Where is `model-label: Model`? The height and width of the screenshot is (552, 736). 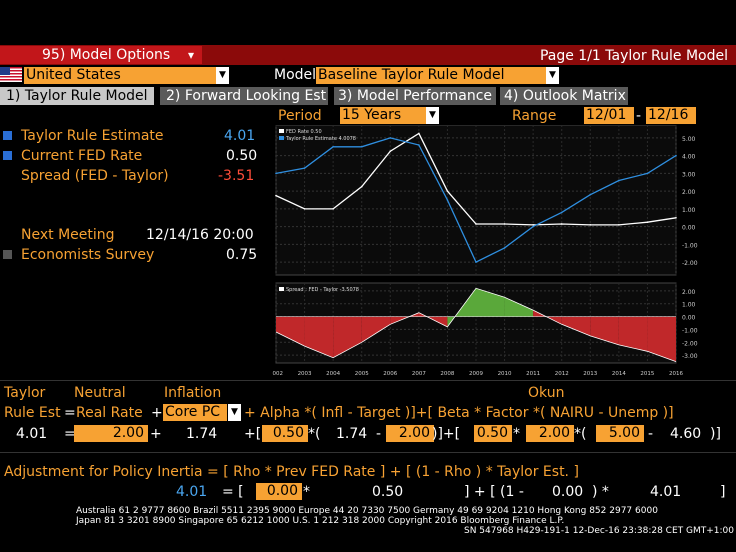 model-label: Model is located at coordinates (295, 75).